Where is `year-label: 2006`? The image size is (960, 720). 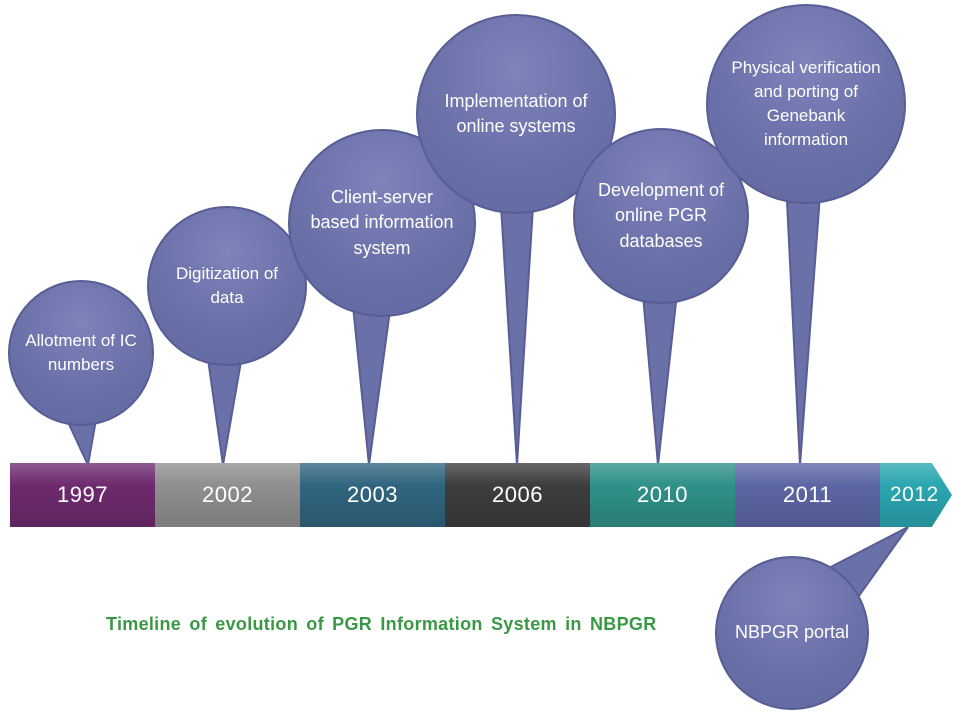 year-label: 2006 is located at coordinates (517, 494).